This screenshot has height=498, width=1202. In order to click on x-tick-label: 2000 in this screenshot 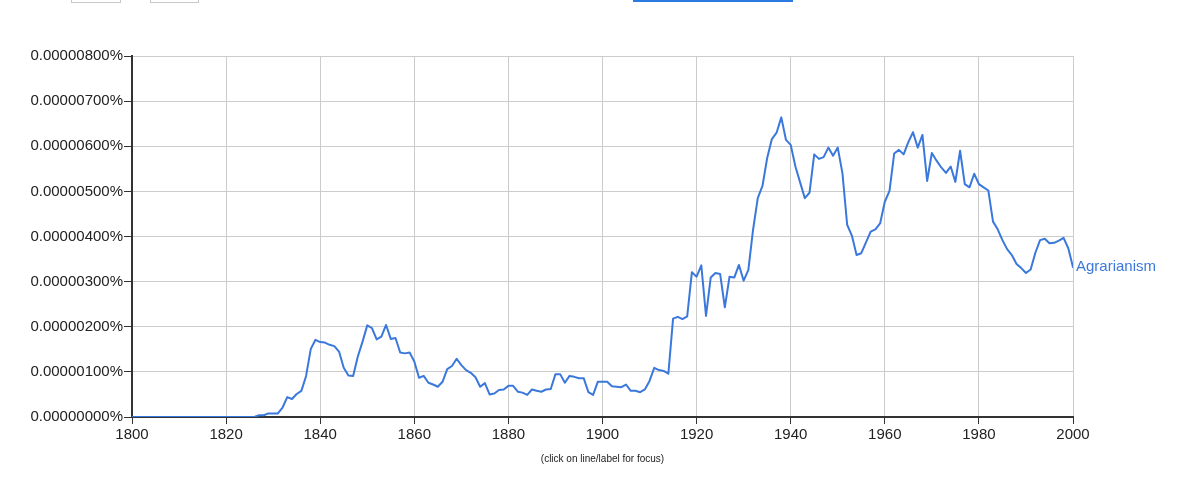, I will do `click(1073, 434)`.